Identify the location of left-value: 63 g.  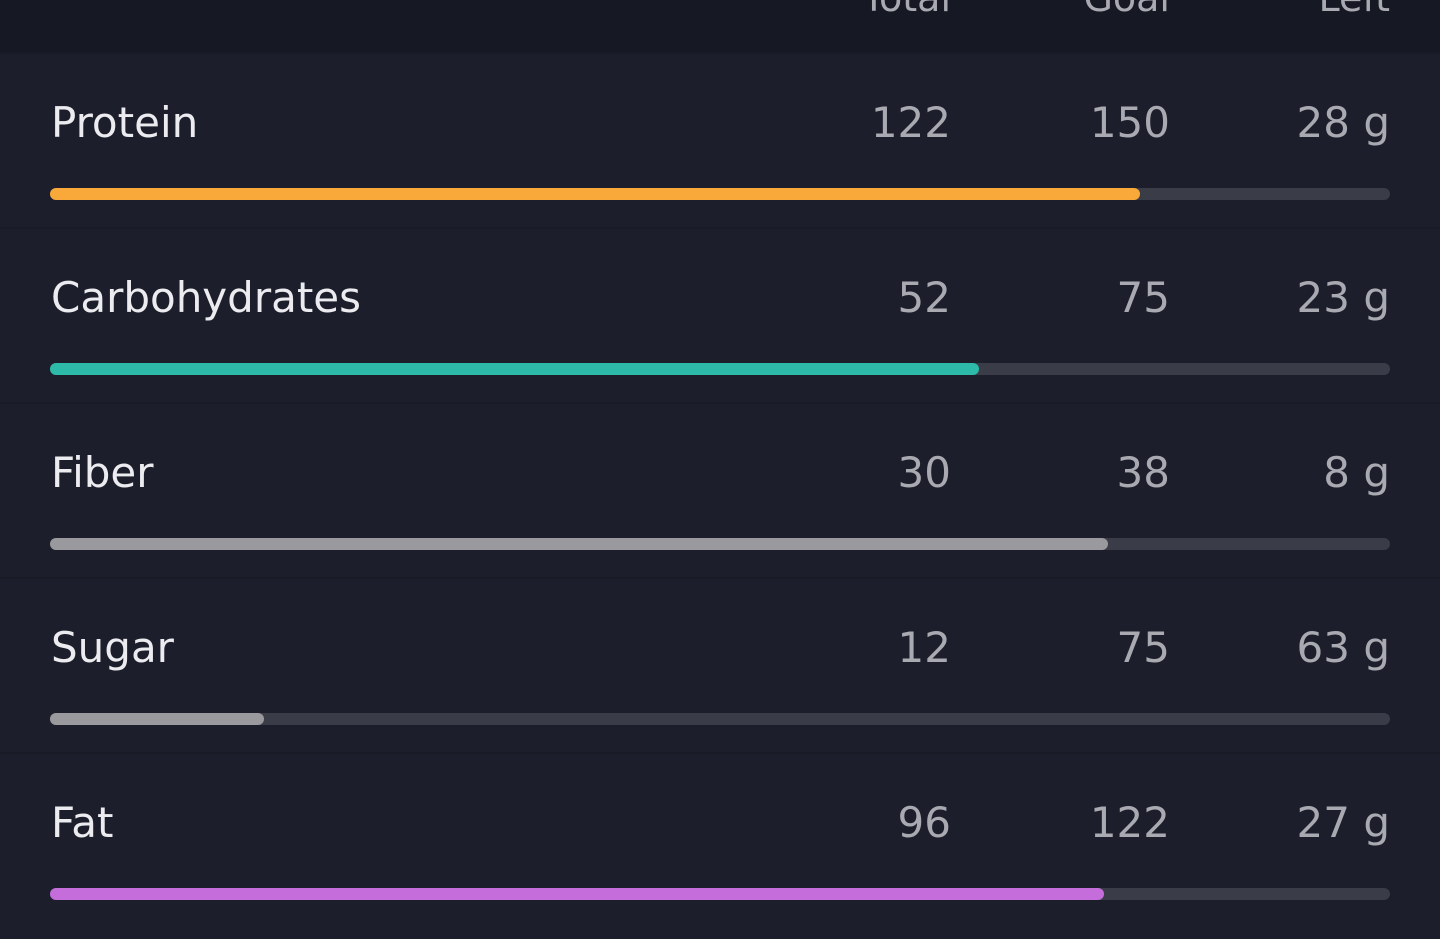
(1343, 647).